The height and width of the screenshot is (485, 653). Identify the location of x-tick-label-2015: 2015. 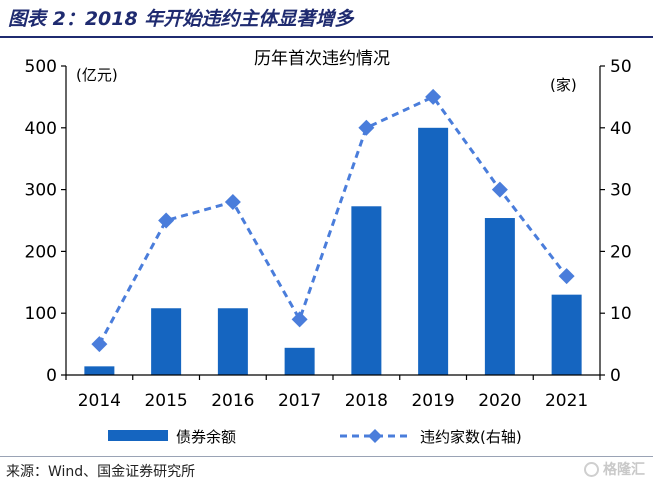
(165, 401).